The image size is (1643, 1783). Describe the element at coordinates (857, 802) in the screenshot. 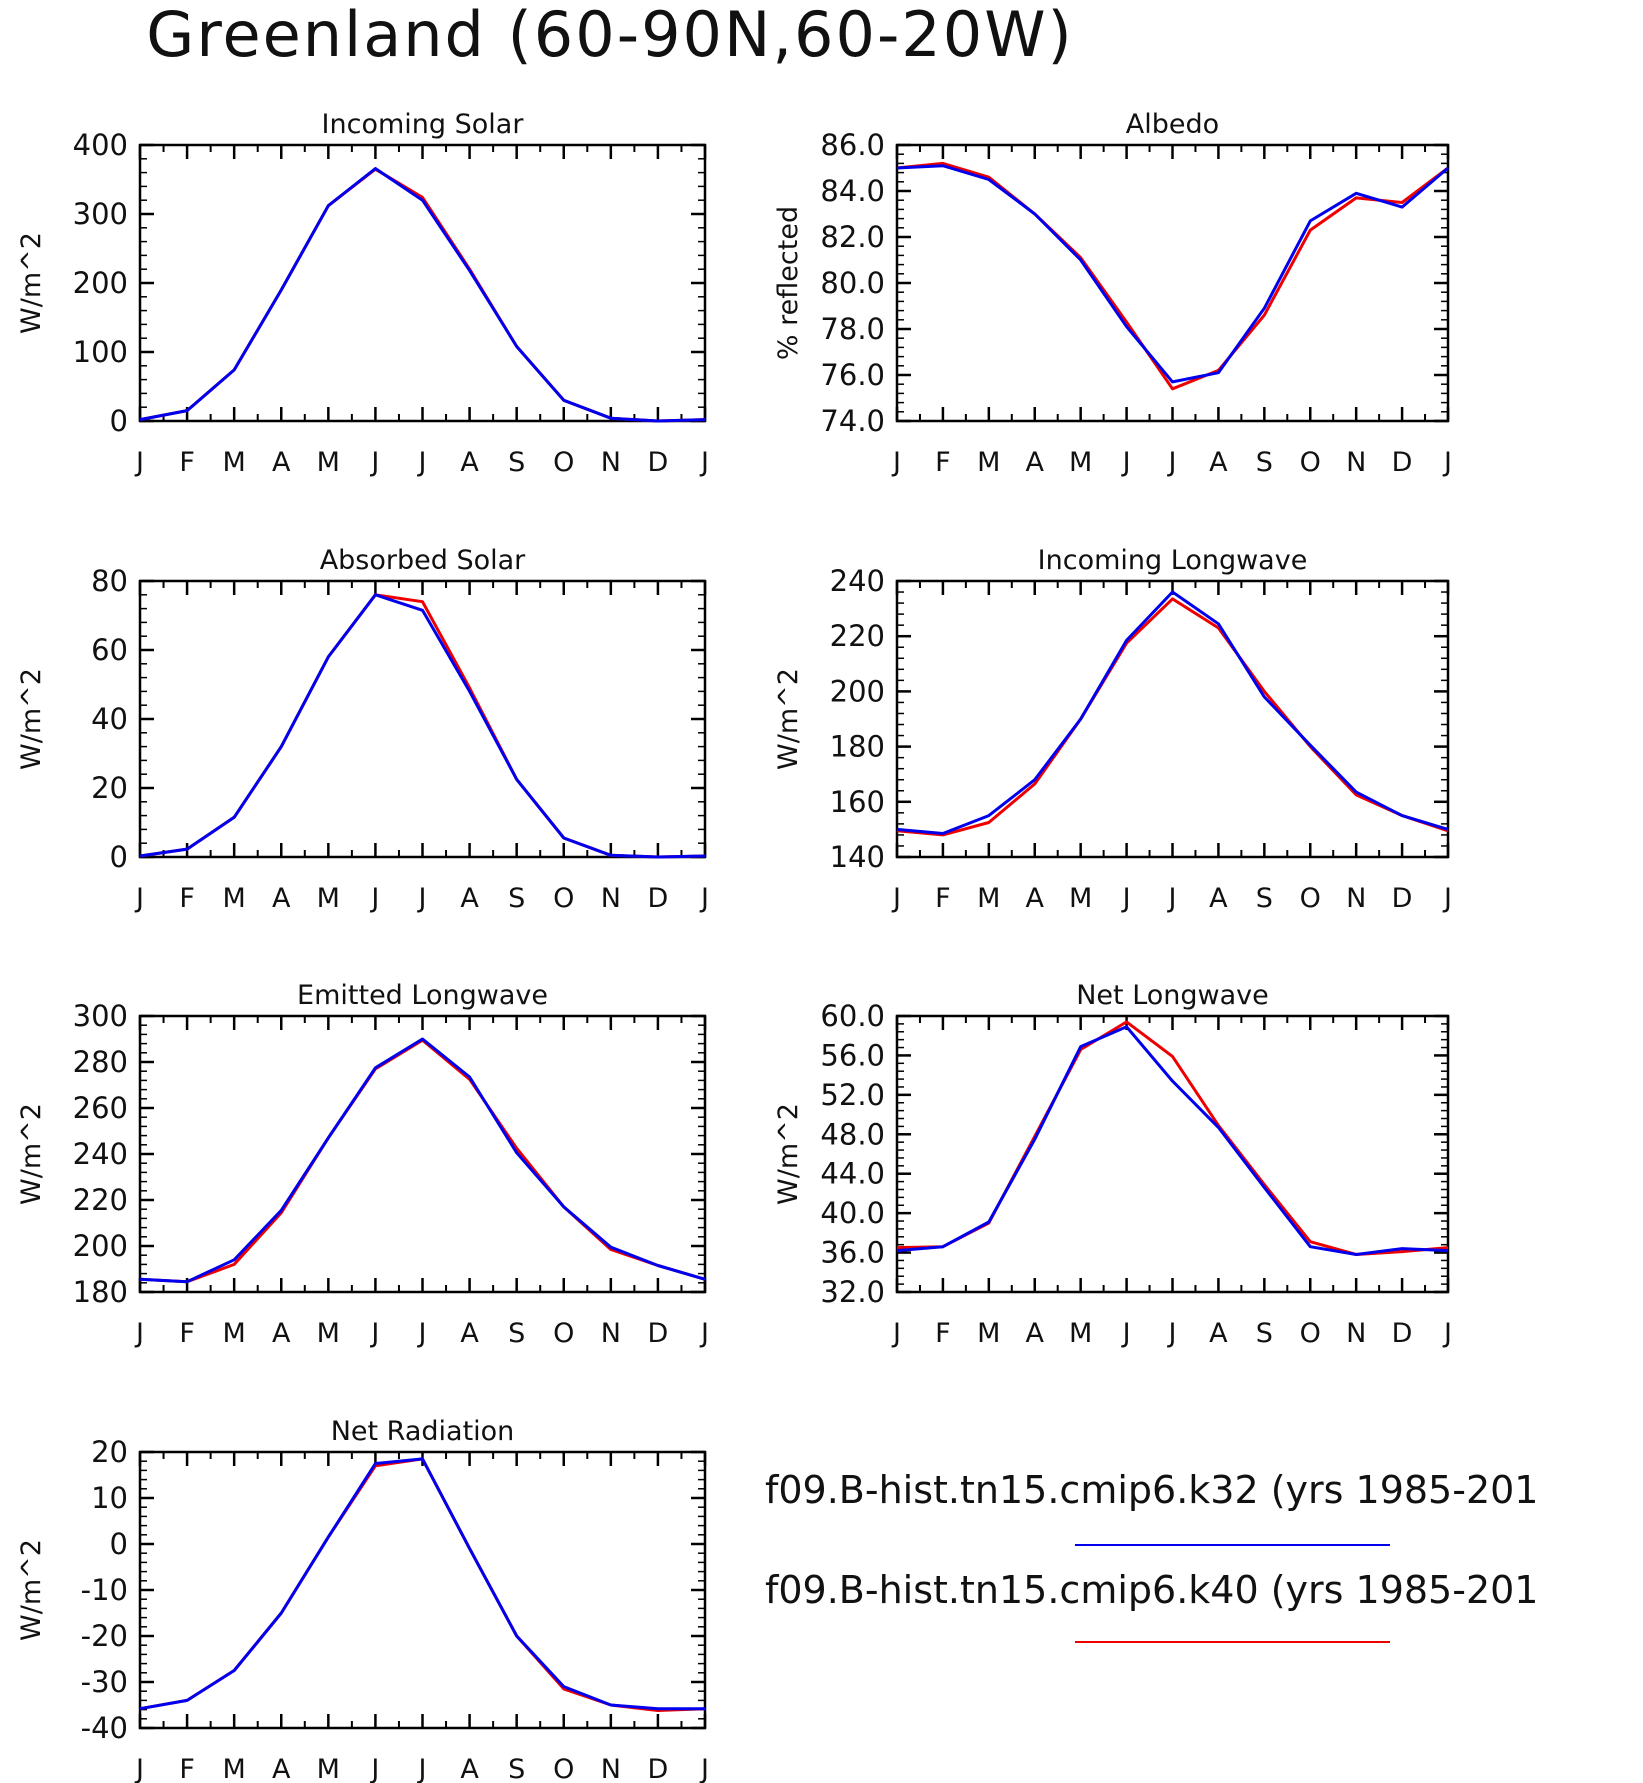

I see `y-tick-label: 160` at that location.